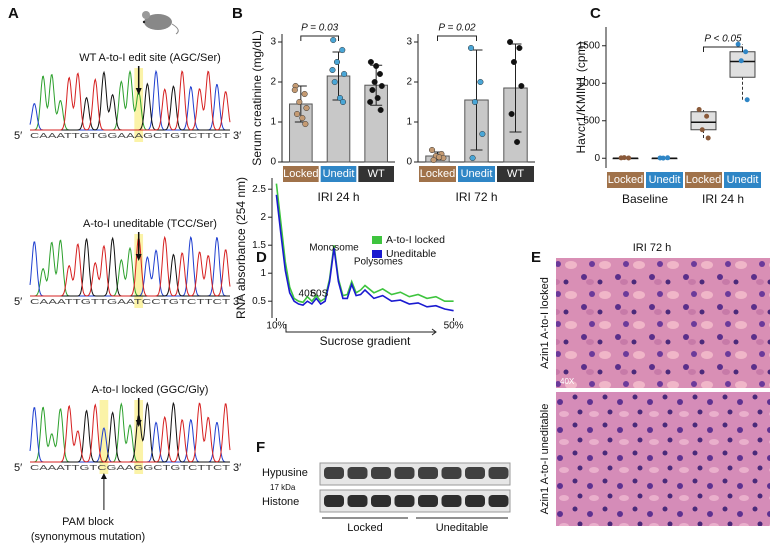 This screenshot has width=782, height=557. I want to click on annotation: Monosome, so click(334, 248).